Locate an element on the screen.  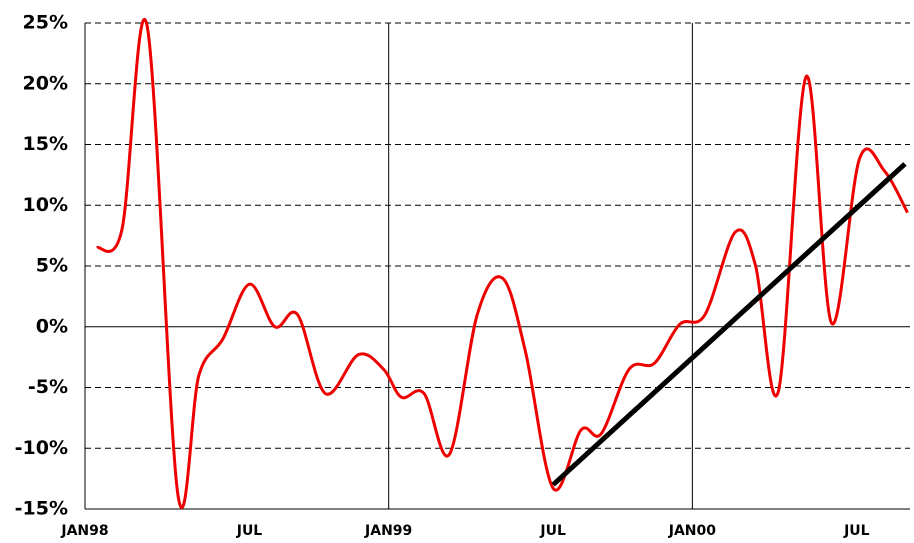
x-tick-label: JAN98 is located at coordinates (84, 531).